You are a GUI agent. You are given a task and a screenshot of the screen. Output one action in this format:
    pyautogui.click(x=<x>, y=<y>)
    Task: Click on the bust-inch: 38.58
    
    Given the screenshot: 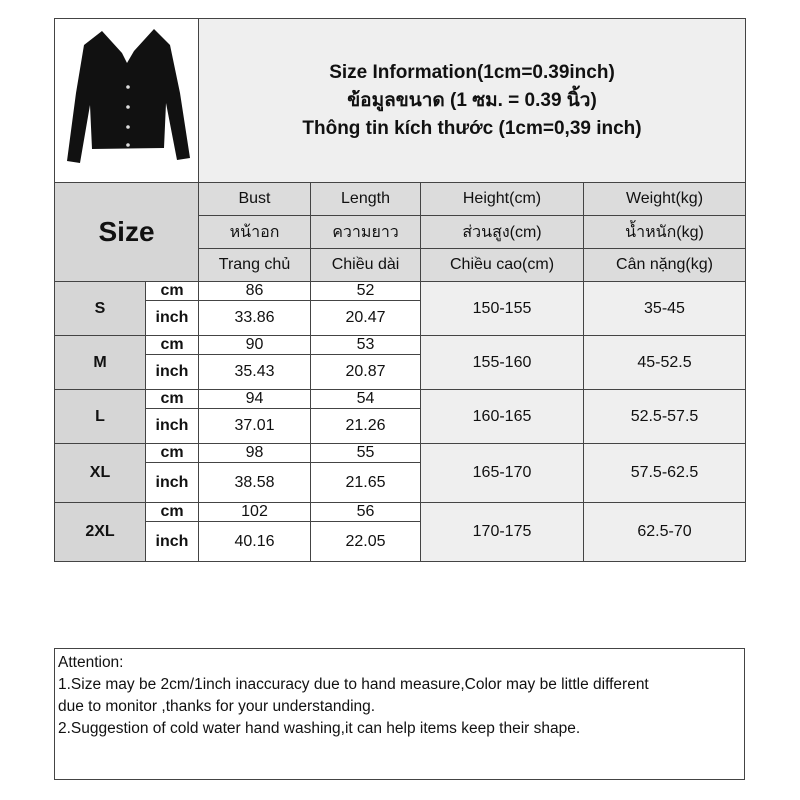 What is the action you would take?
    pyautogui.click(x=254, y=482)
    